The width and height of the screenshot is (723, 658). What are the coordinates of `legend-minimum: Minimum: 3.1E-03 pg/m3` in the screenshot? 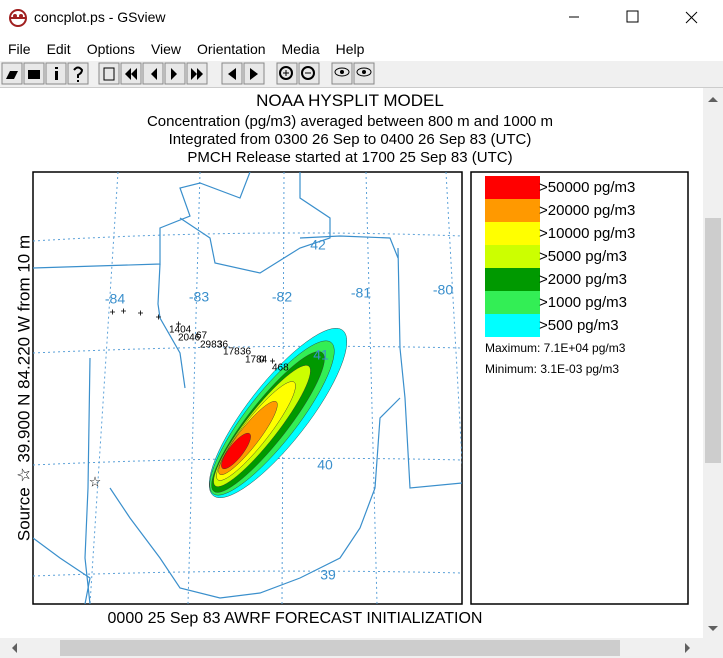 It's located at (552, 369).